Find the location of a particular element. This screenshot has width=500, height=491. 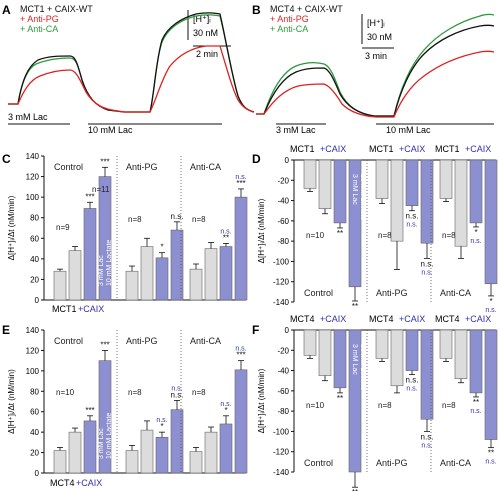

lac-label-2: 10 mM Lac is located at coordinates (110, 130).